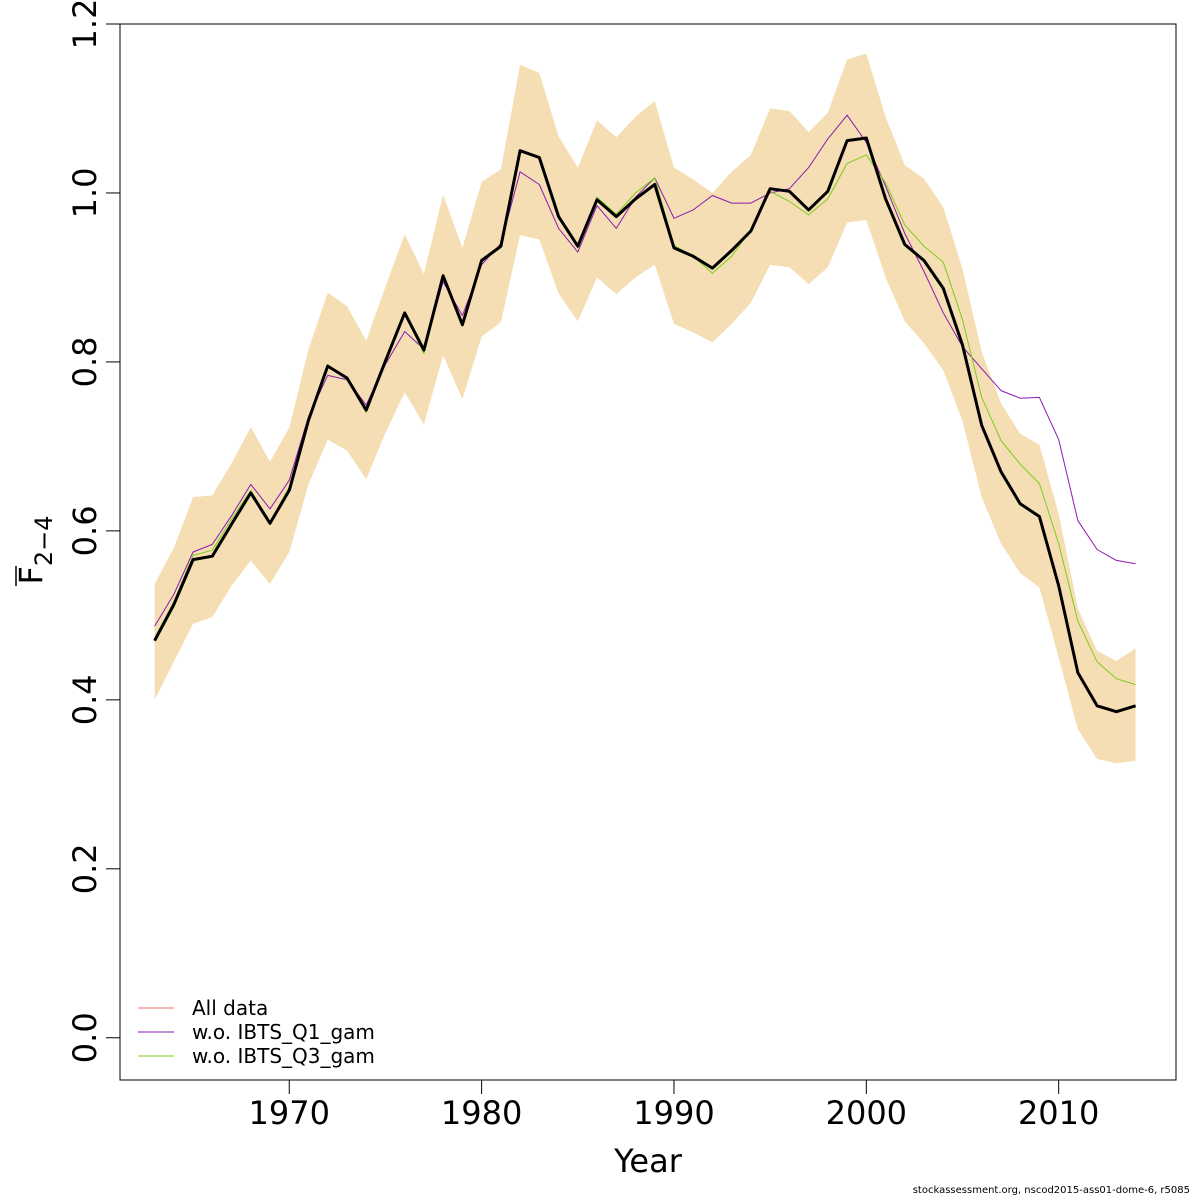 This screenshot has width=1200, height=1200. What do you see at coordinates (85, 530) in the screenshot?
I see `y-tick-label: 0.6` at bounding box center [85, 530].